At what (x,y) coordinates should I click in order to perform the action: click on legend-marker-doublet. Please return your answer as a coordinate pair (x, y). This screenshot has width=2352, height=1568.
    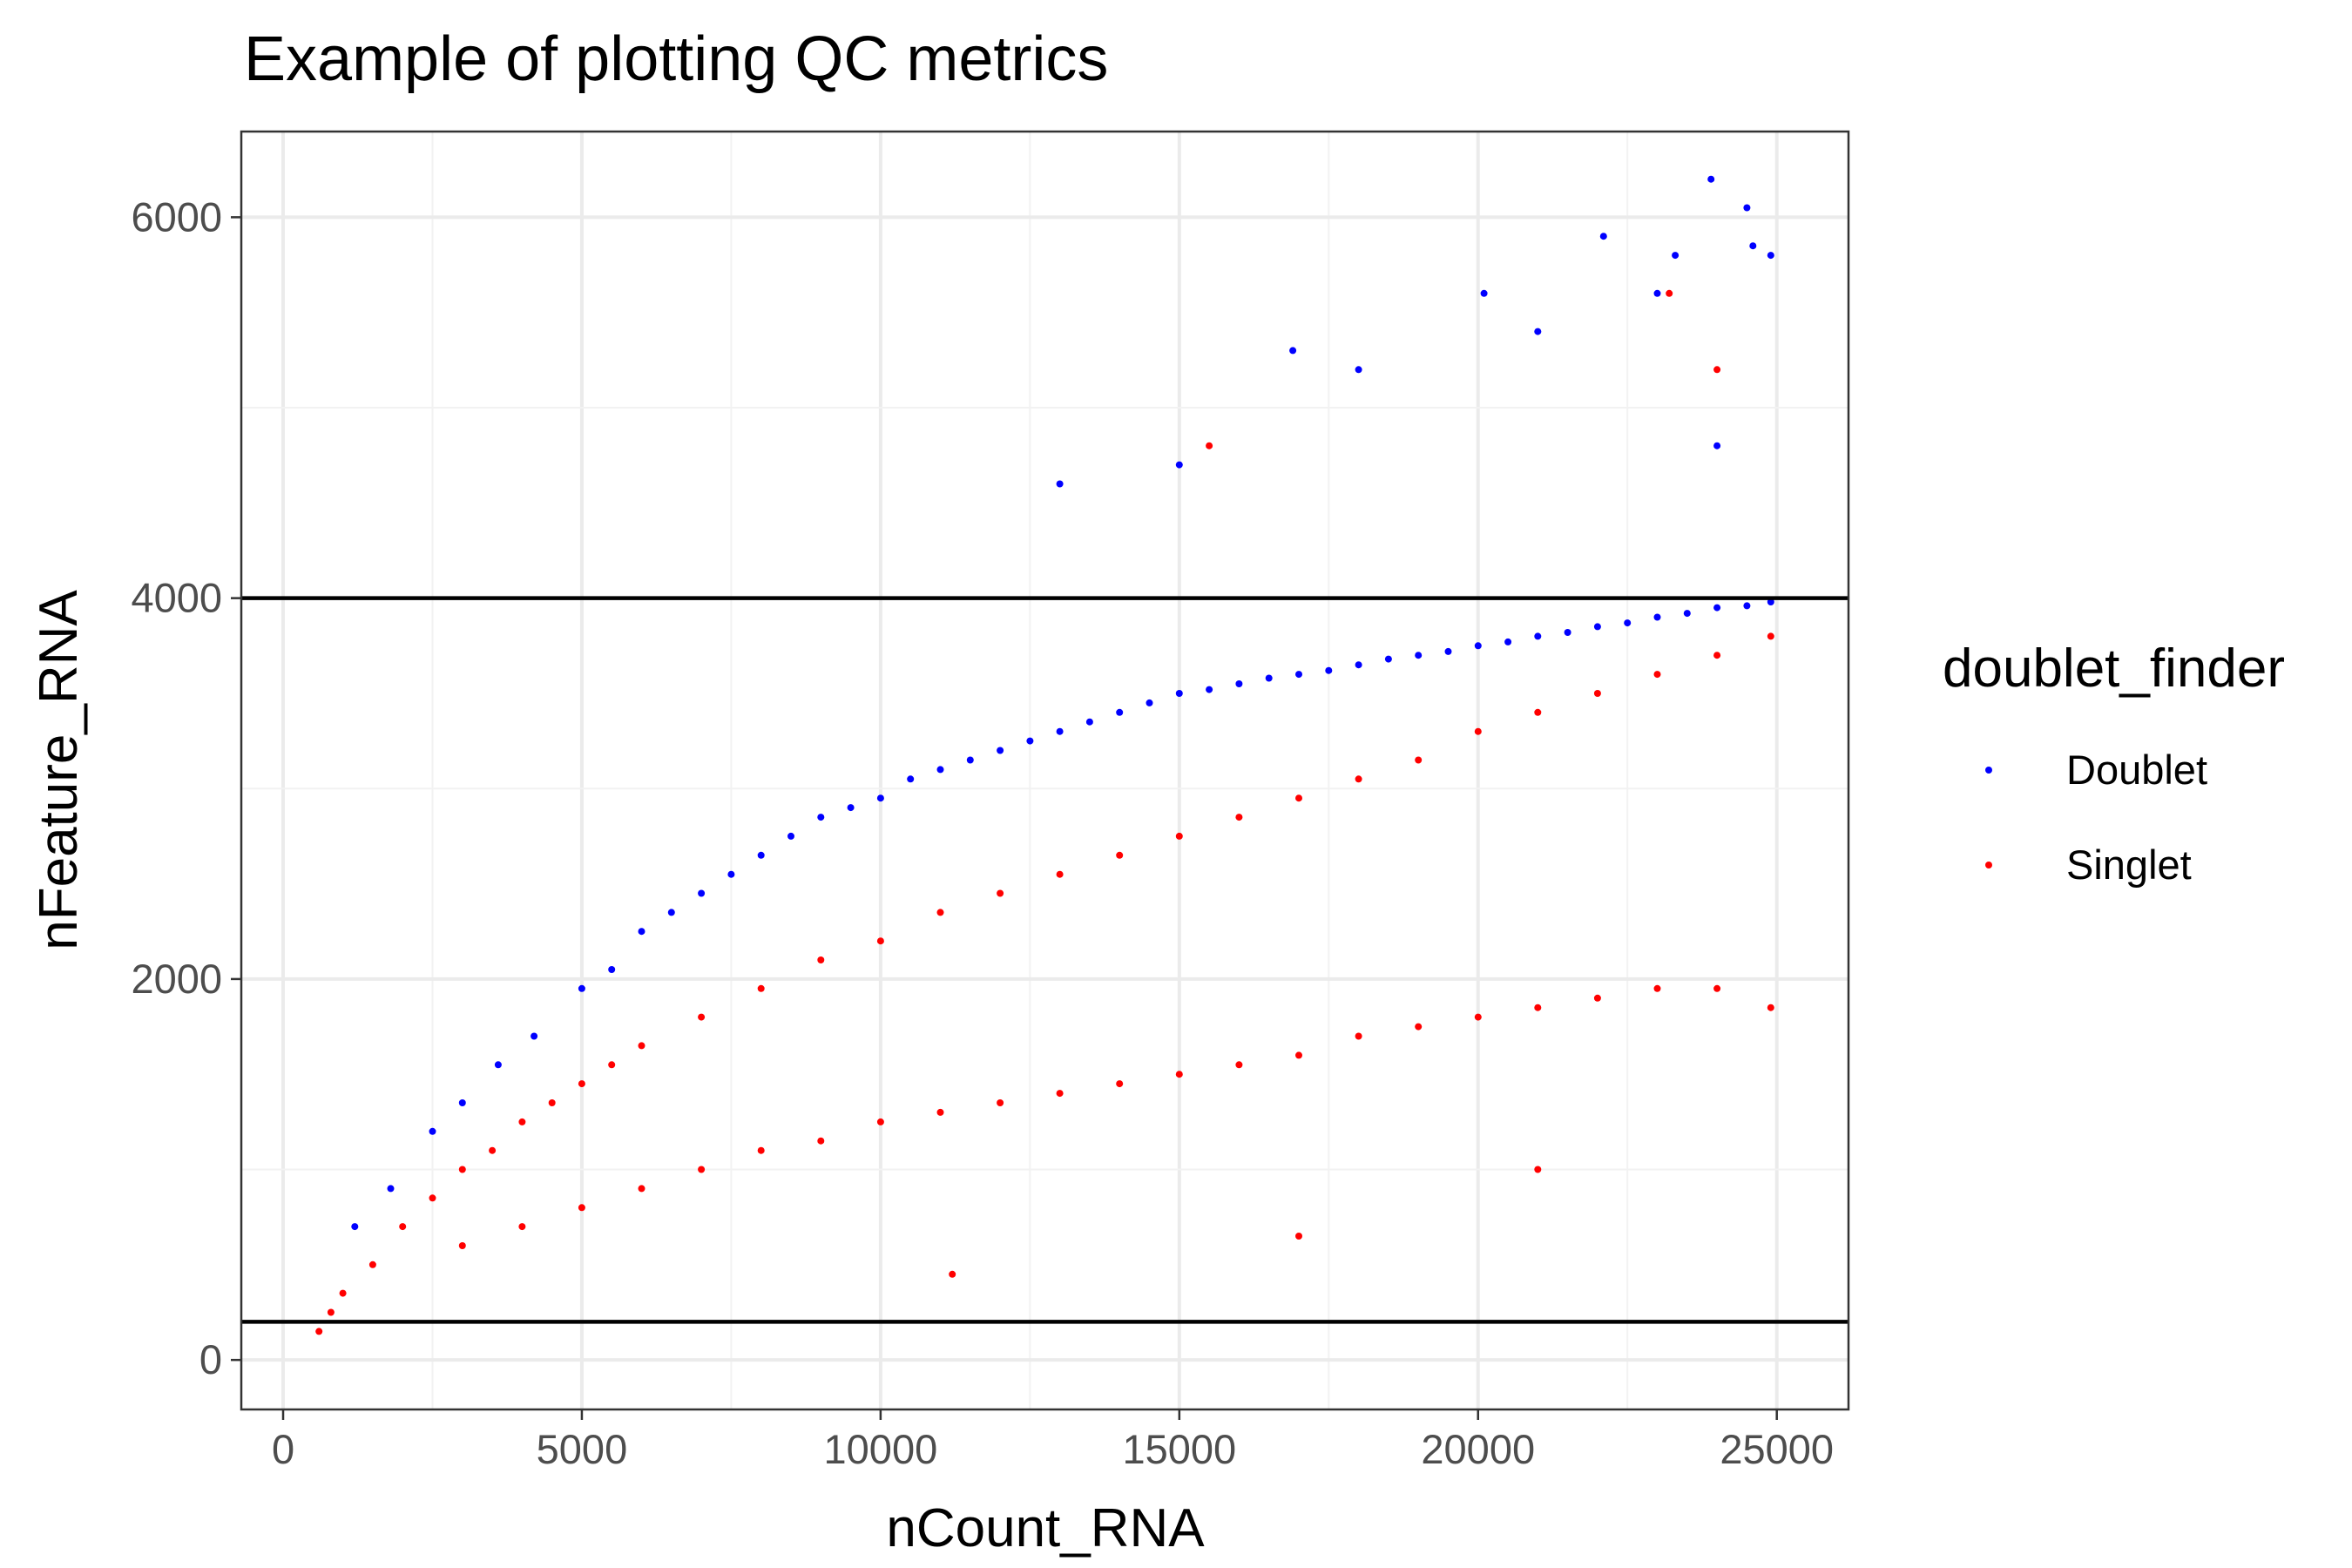
    Looking at the image, I should click on (1988, 770).